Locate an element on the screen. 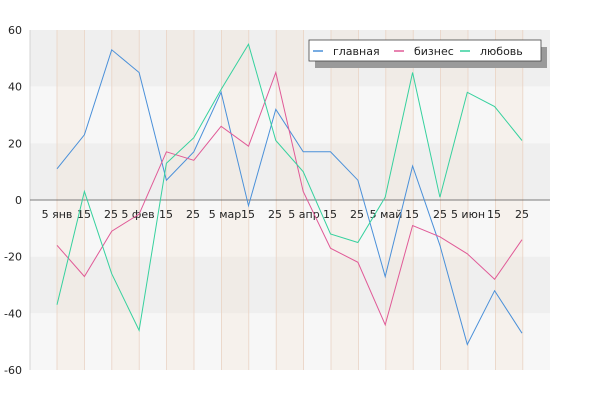  x-tick-label: 5 май is located at coordinates (386, 214).